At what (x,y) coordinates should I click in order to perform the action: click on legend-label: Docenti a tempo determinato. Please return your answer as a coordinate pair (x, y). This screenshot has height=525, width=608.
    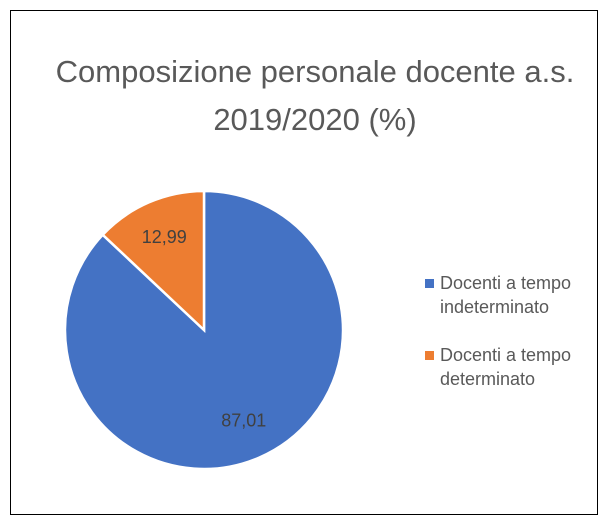
    Looking at the image, I should click on (506, 367).